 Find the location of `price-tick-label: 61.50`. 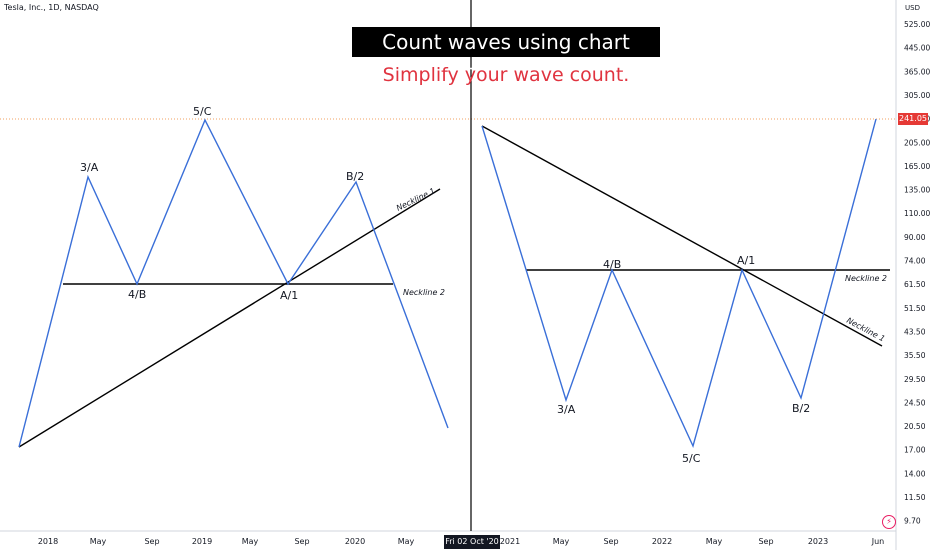

price-tick-label: 61.50 is located at coordinates (915, 284).